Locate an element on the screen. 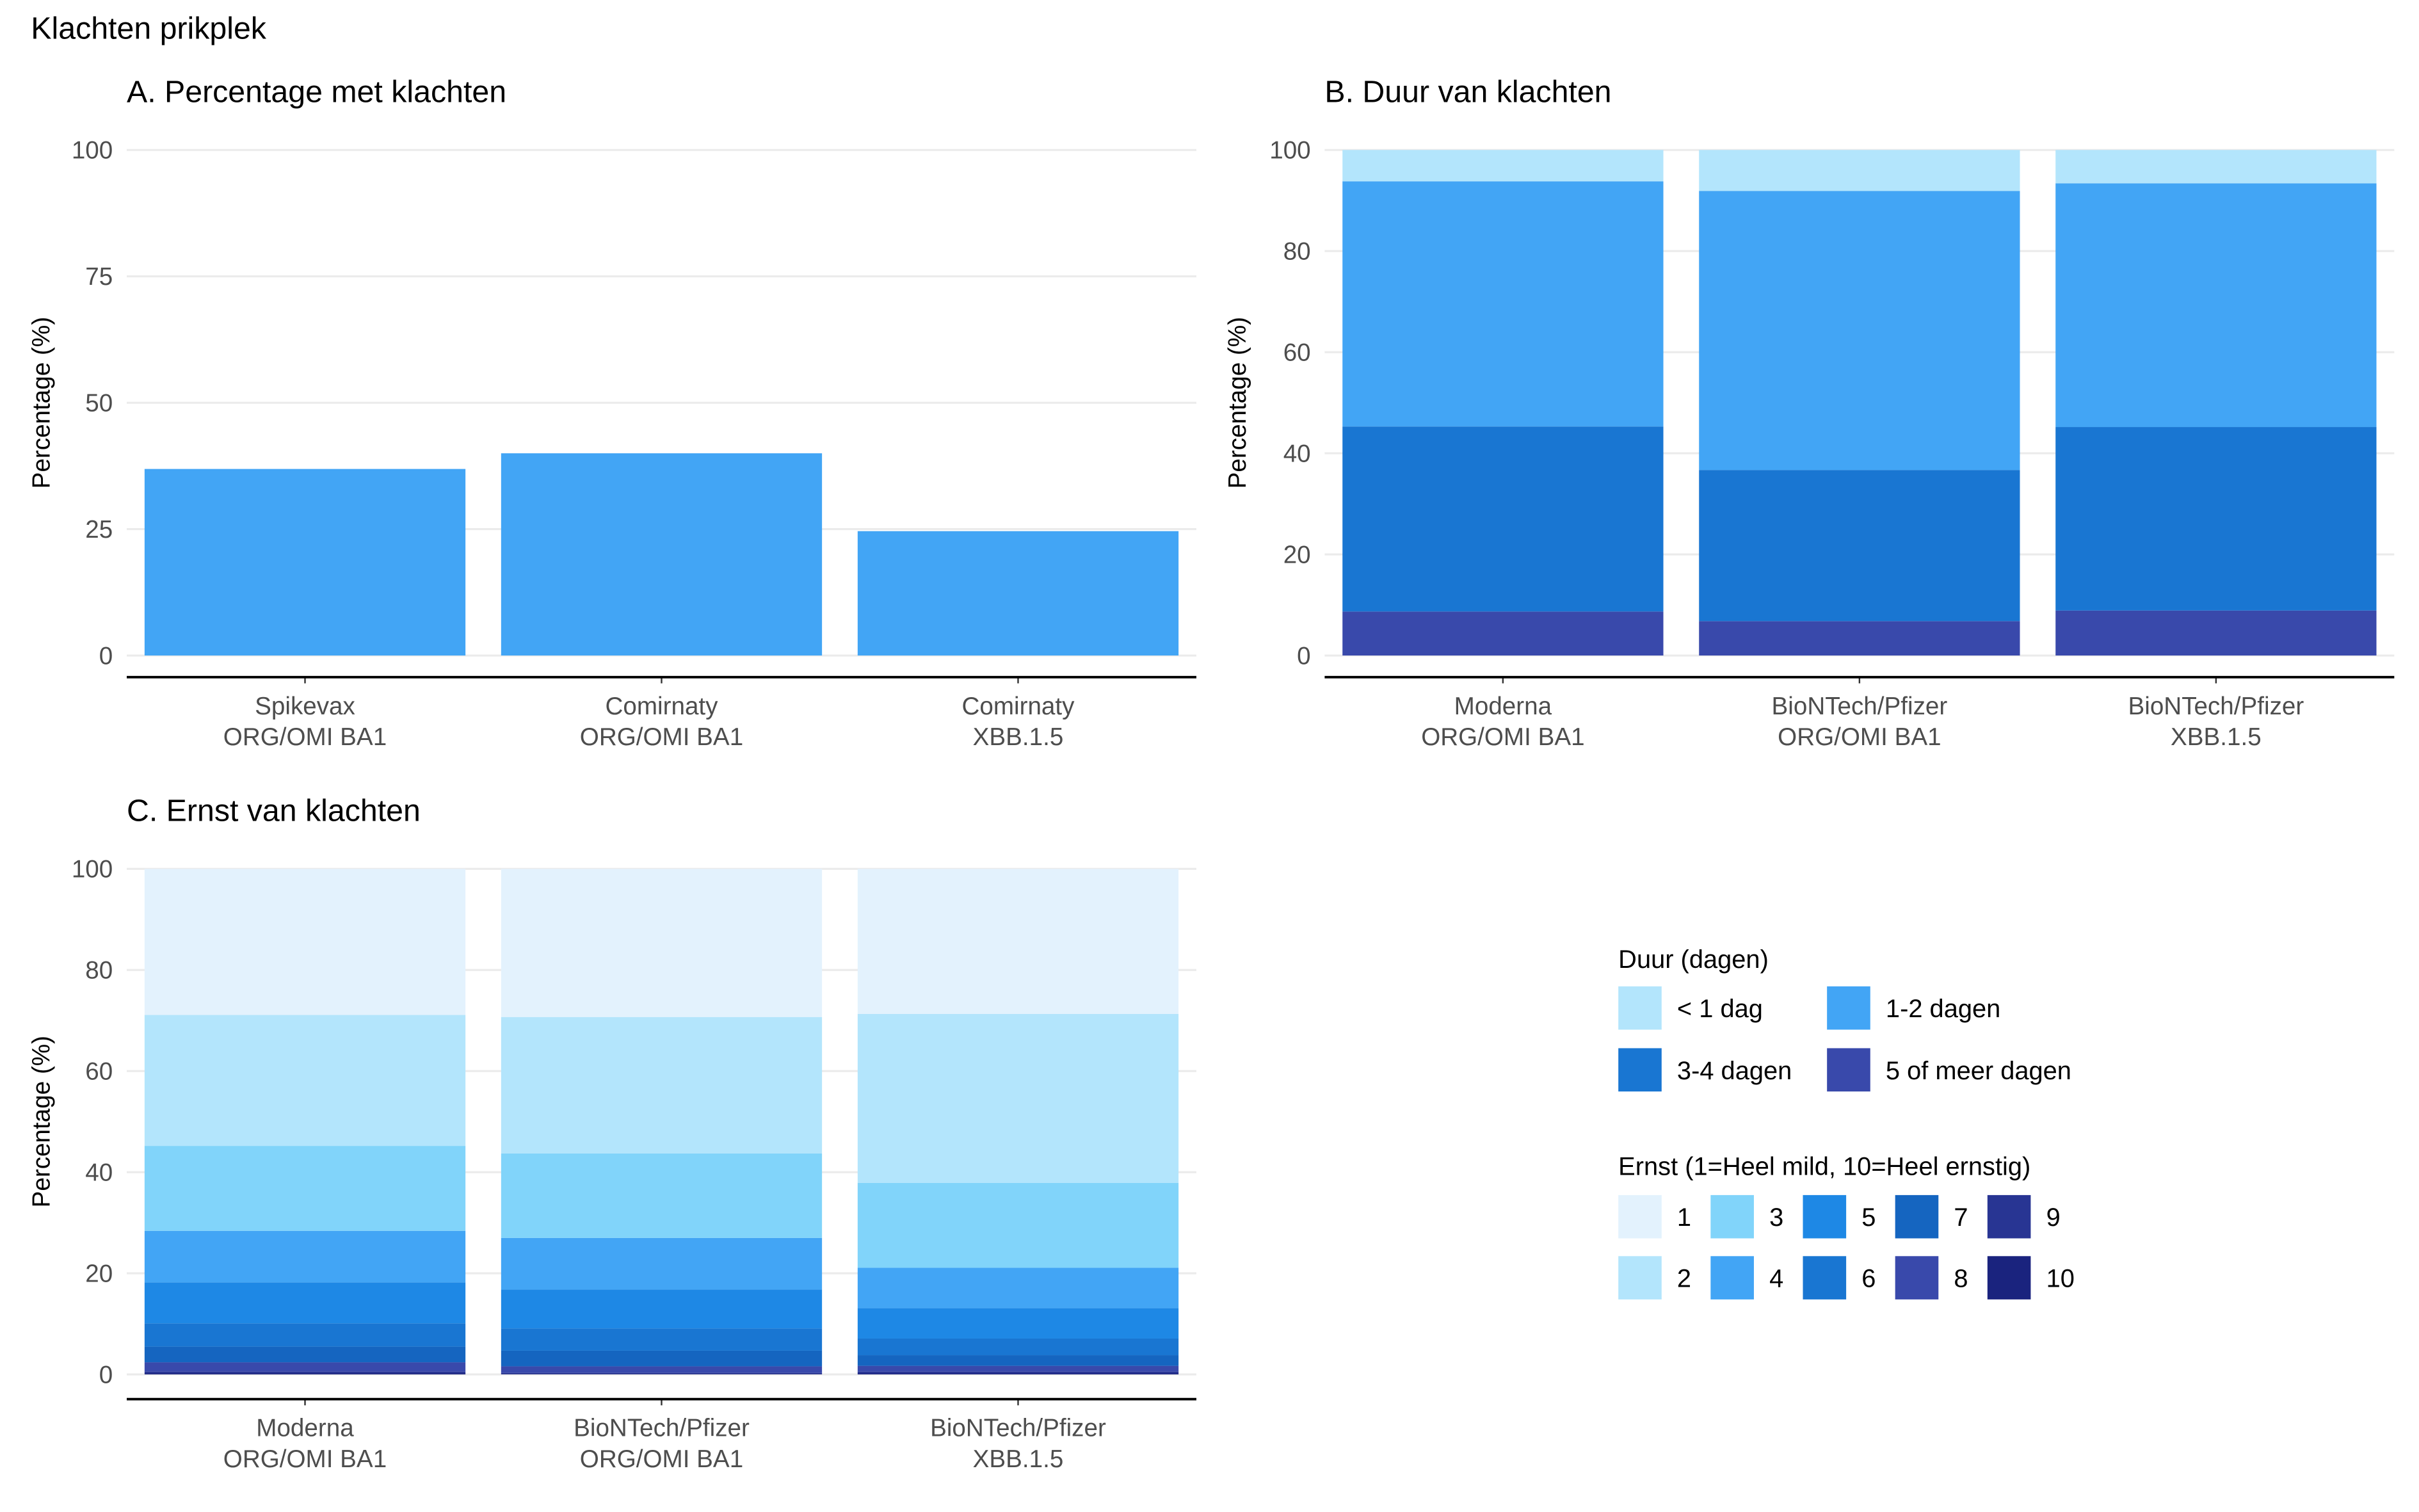 The height and width of the screenshot is (1512, 2419). x-tick-label: Spikevax is located at coordinates (305, 706).